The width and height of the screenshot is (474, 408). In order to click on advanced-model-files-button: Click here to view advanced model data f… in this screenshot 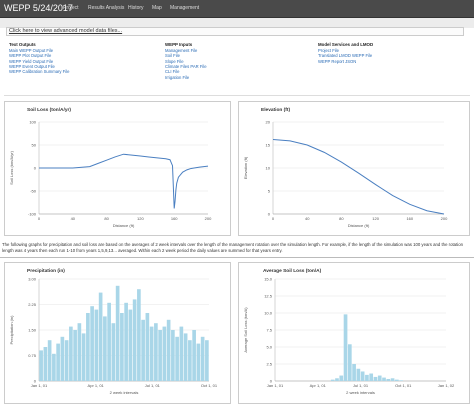, I will do `click(235, 31)`.